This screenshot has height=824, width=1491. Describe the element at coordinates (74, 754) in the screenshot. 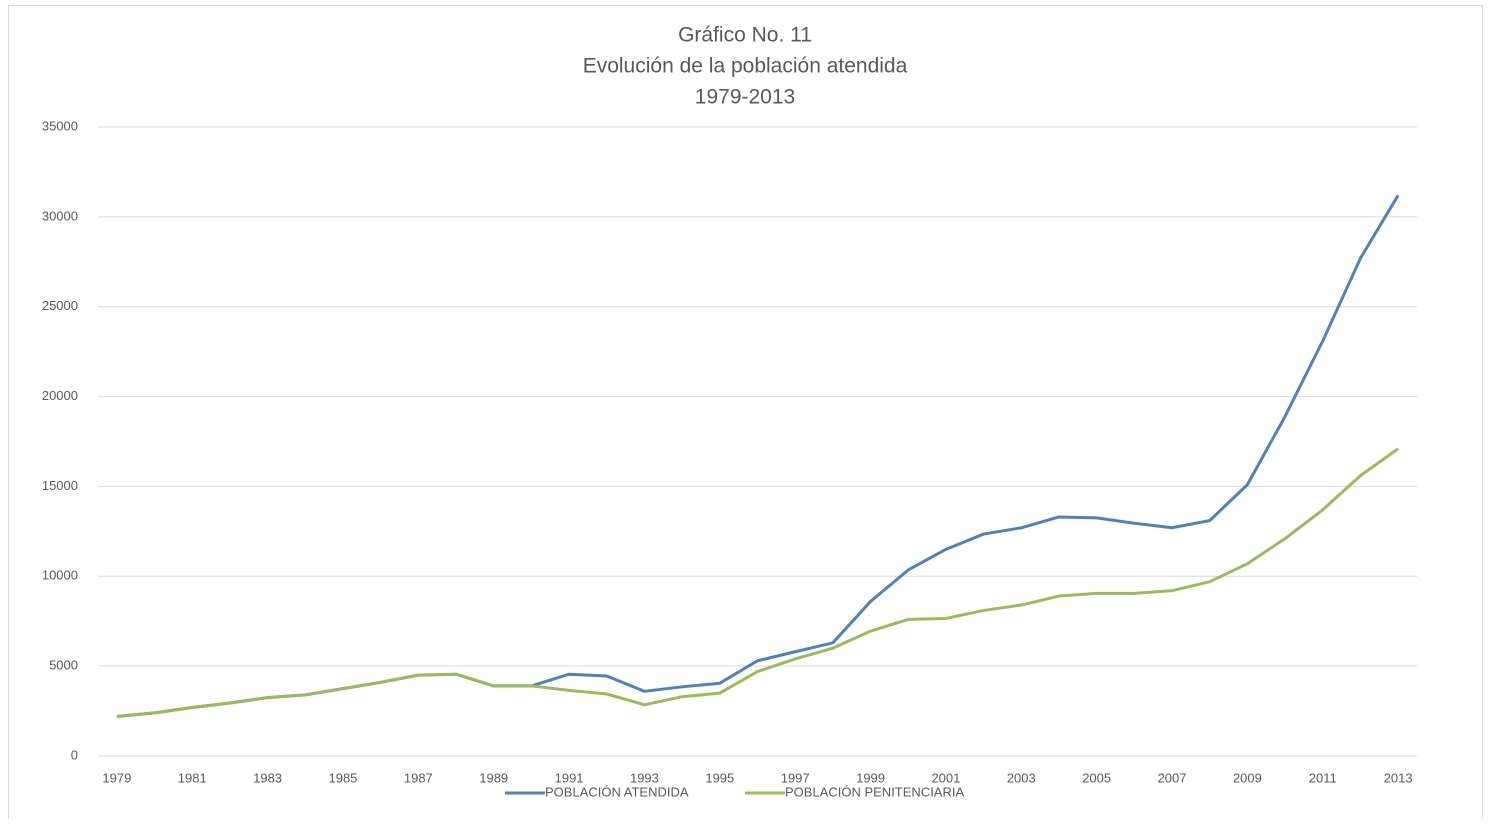

I see `y-tick-label: 0` at that location.